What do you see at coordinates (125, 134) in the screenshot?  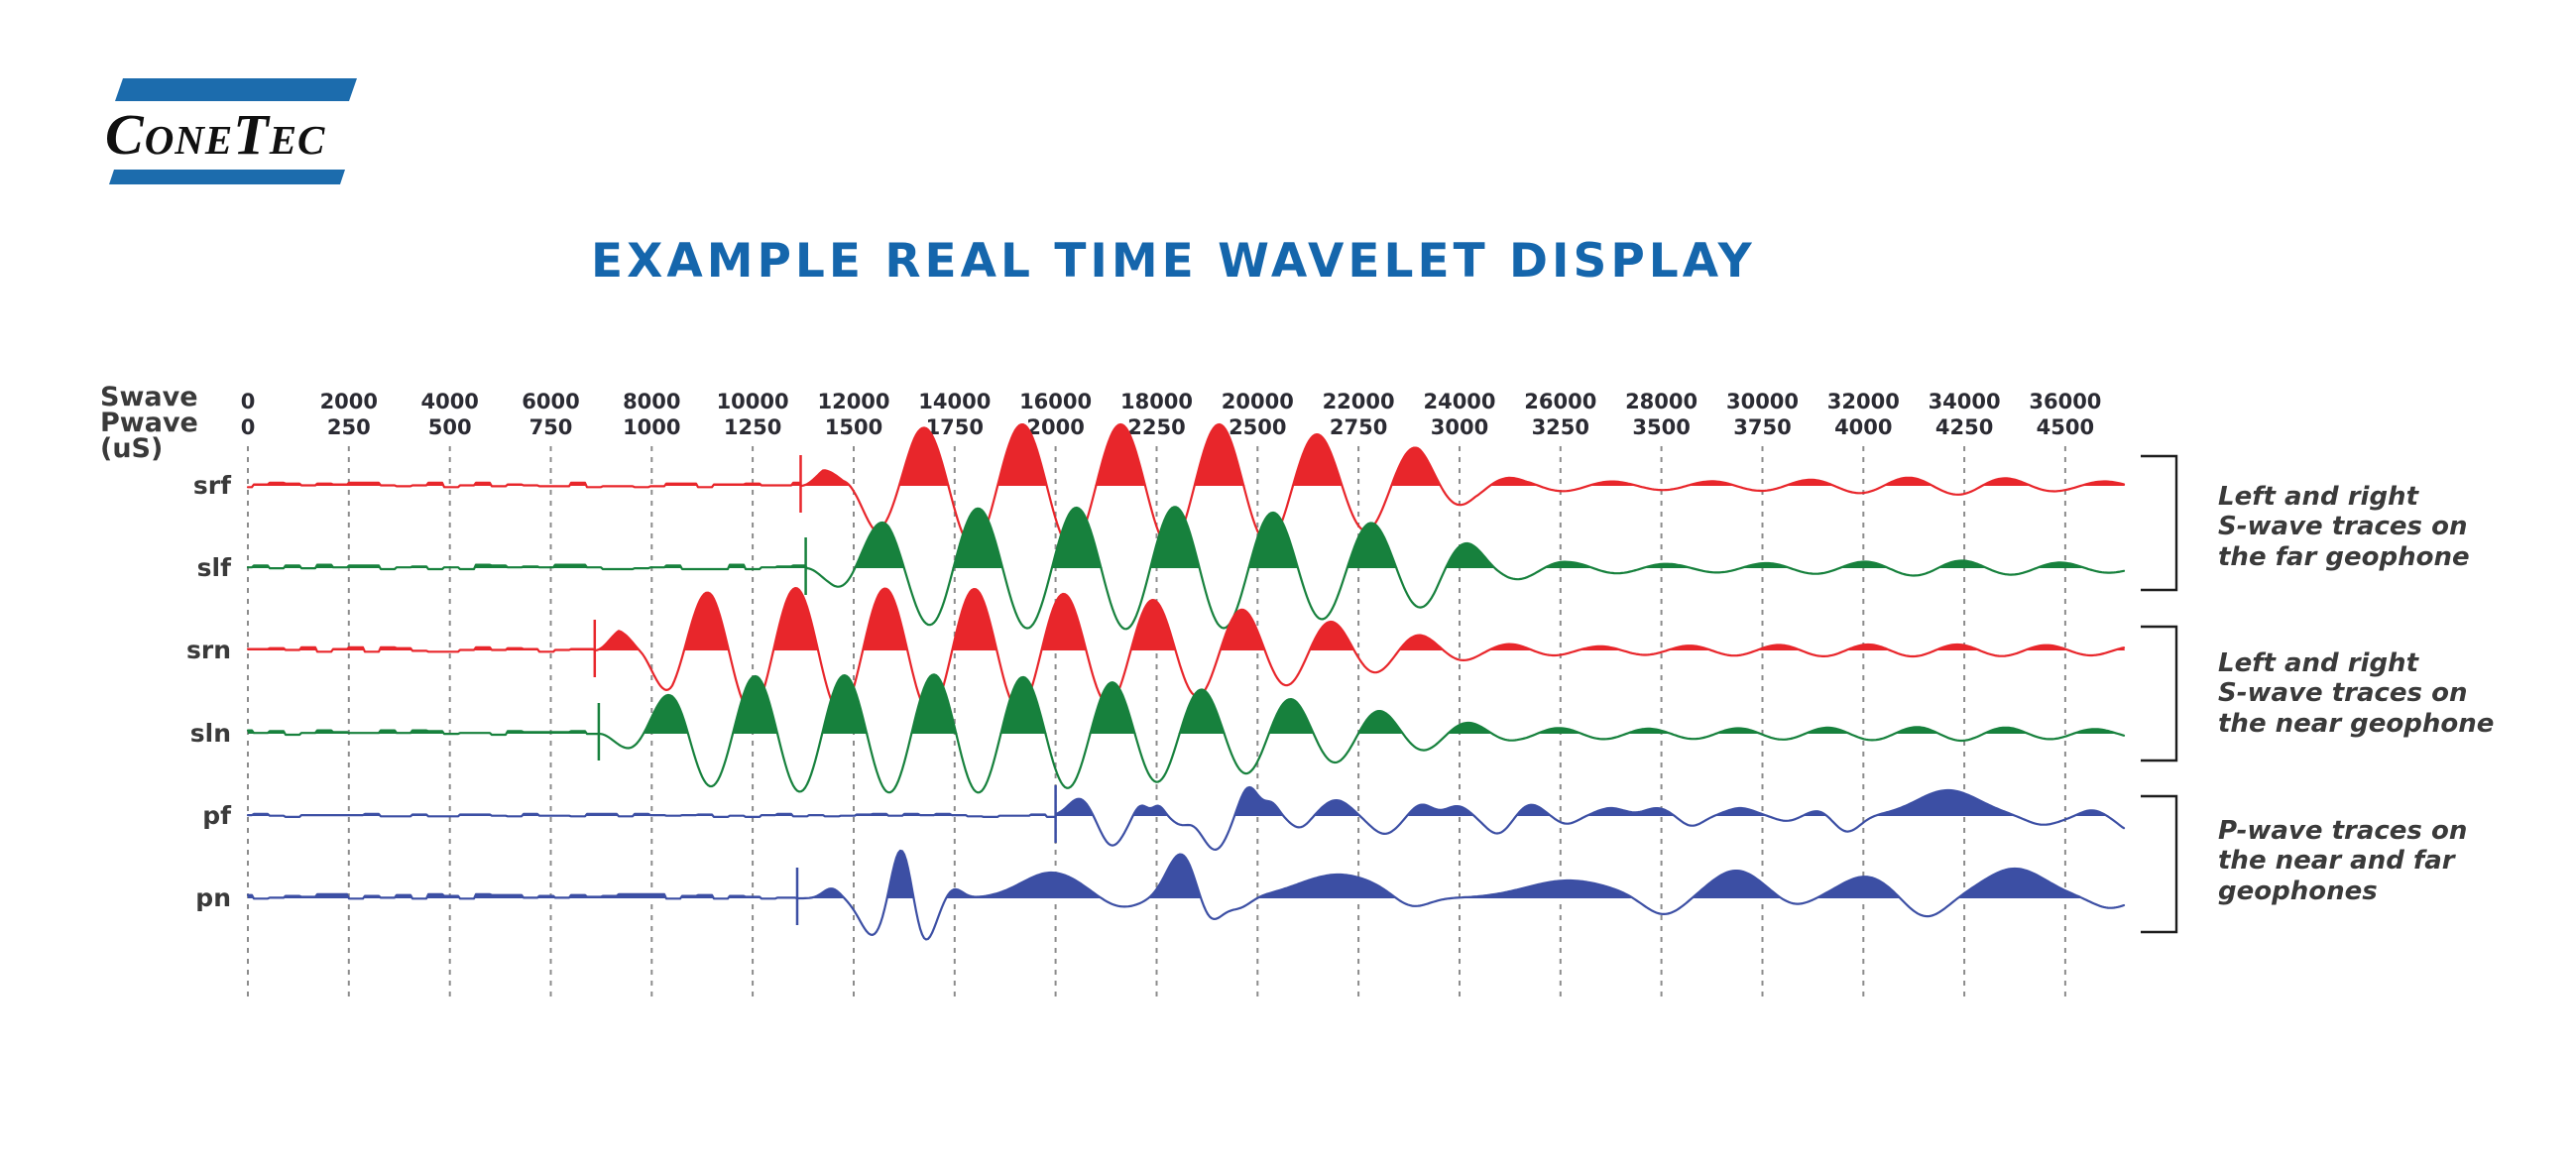 I see `logo-seg-c: C` at bounding box center [125, 134].